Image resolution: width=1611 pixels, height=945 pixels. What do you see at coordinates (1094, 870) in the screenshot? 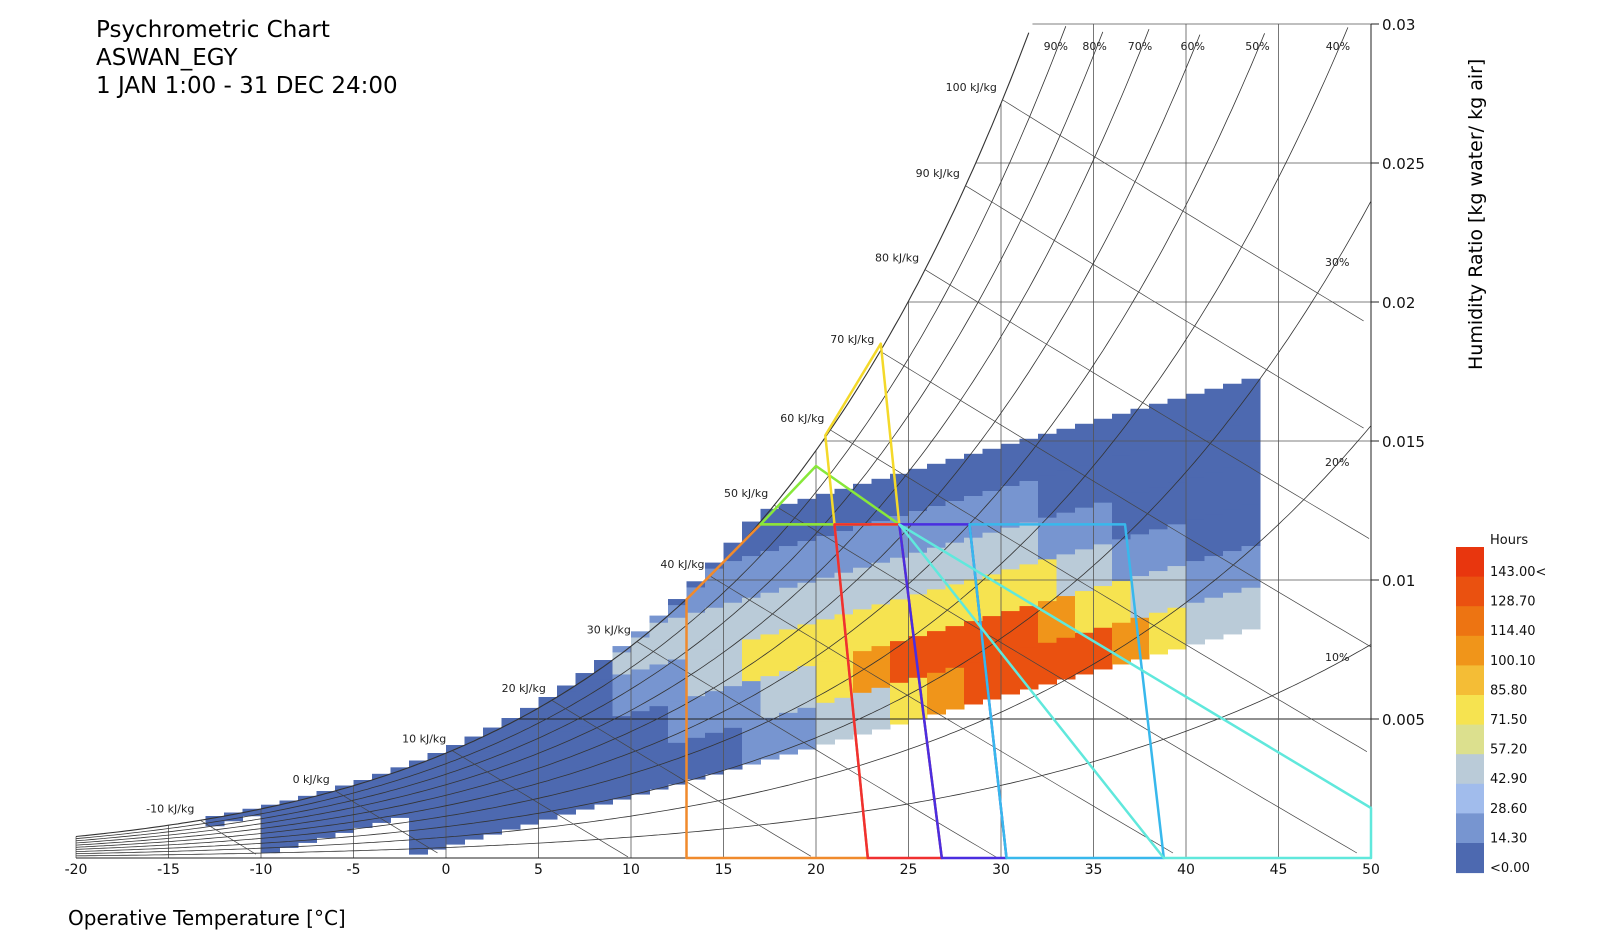
I see `x-tick-label: 35` at bounding box center [1094, 870].